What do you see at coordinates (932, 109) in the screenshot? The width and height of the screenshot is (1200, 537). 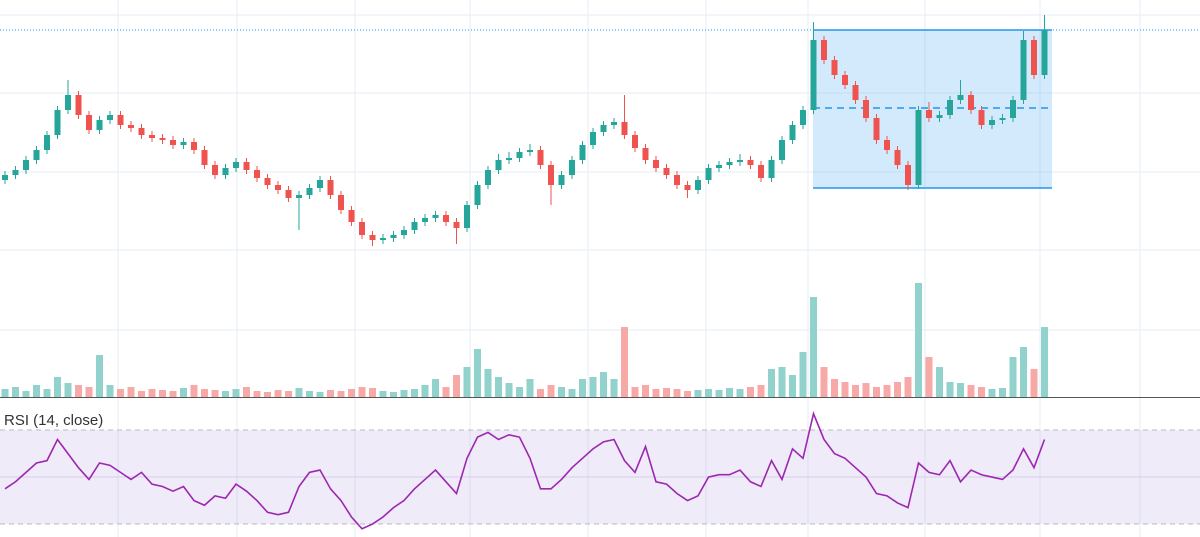 I see `range-box` at bounding box center [932, 109].